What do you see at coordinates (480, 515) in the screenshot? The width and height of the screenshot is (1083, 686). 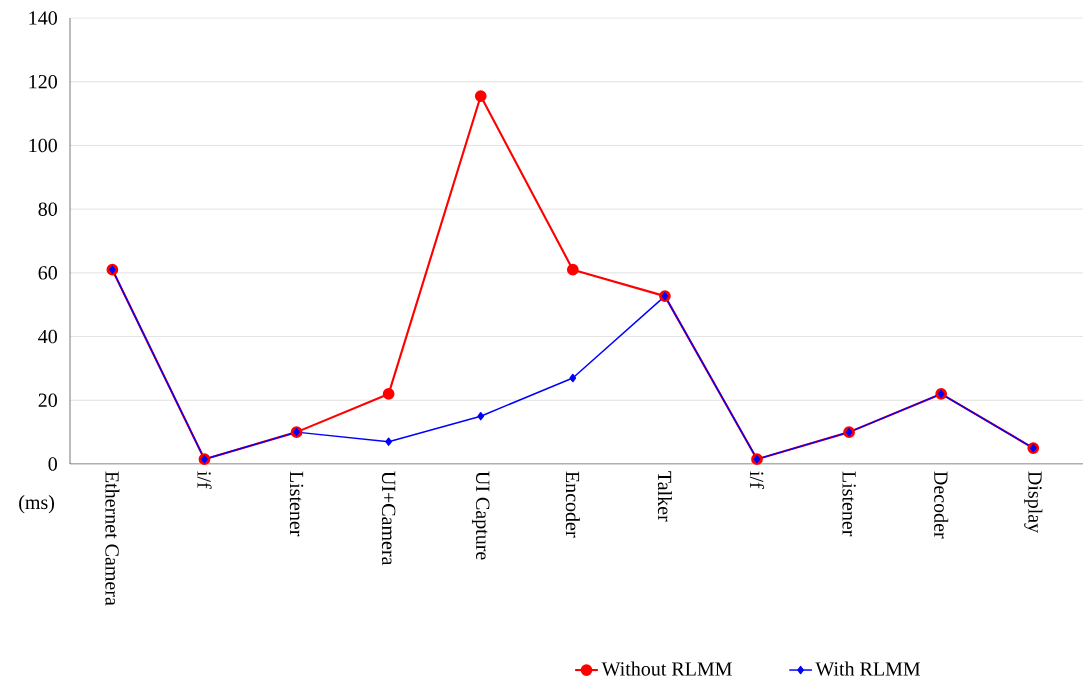 I see `x-tick-label: UI Capture` at bounding box center [480, 515].